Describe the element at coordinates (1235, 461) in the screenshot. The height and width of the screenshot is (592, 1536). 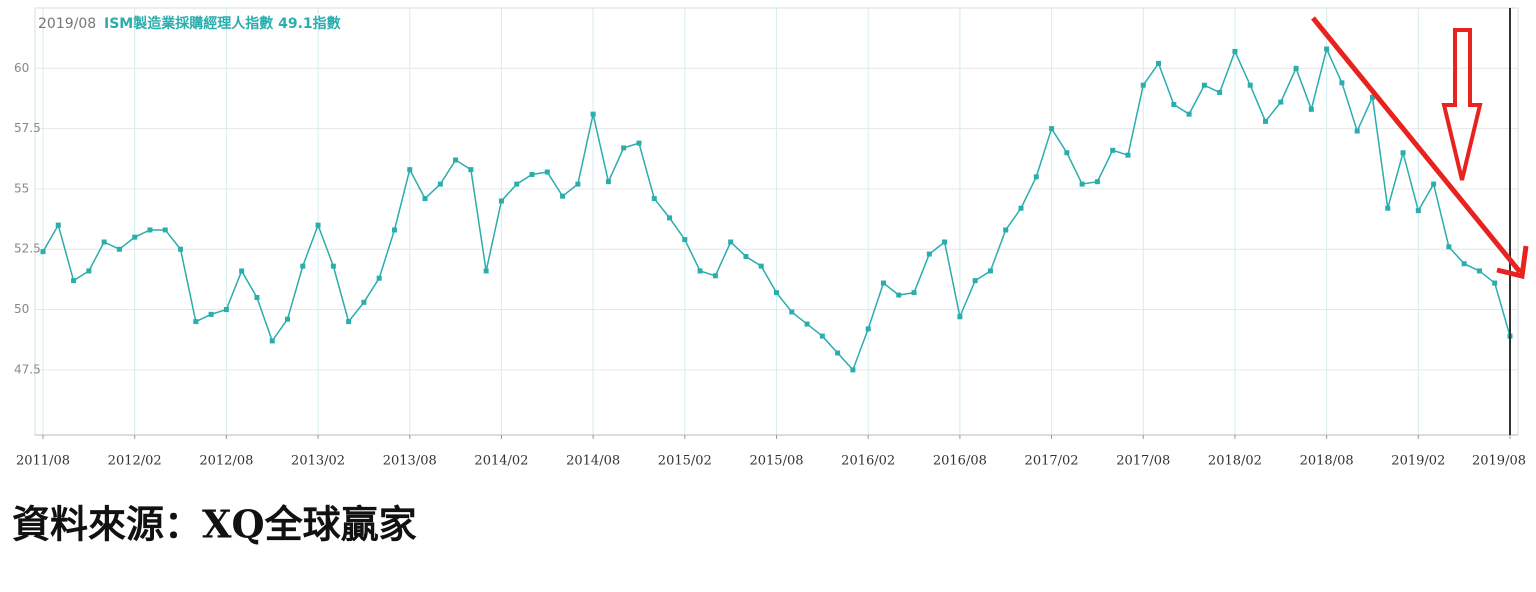
I see `x-tick-label: 2018/02` at that location.